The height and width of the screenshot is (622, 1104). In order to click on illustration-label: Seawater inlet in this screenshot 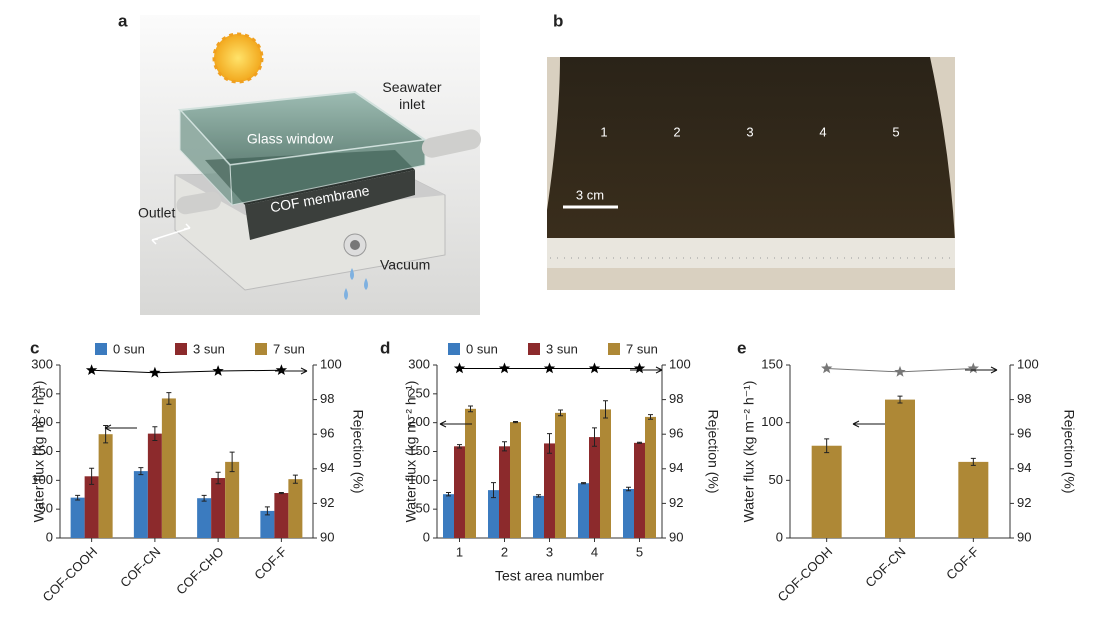, I will do `click(411, 95)`.